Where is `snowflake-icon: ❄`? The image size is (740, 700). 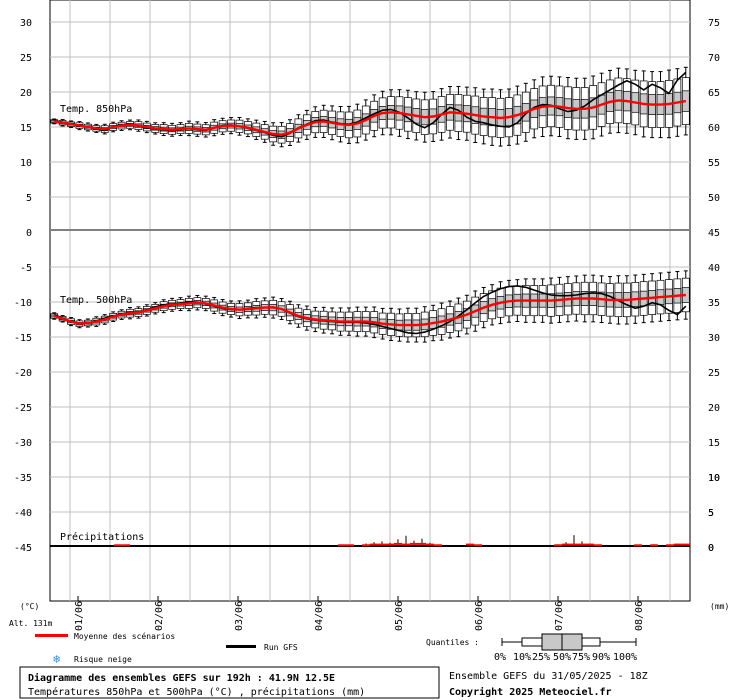
snowflake-icon: ❄ is located at coordinates (56, 659).